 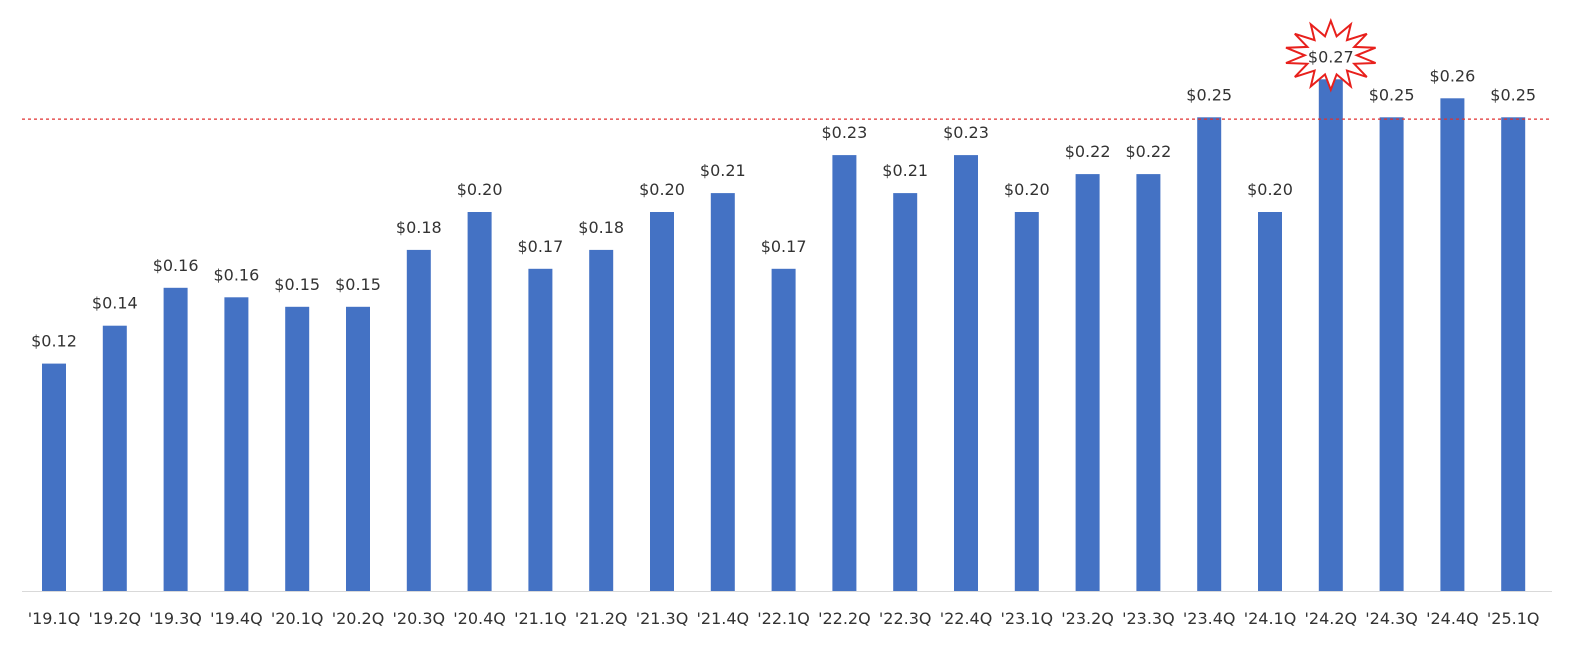 I want to click on value-label-9: $0.18, so click(x=601, y=227).